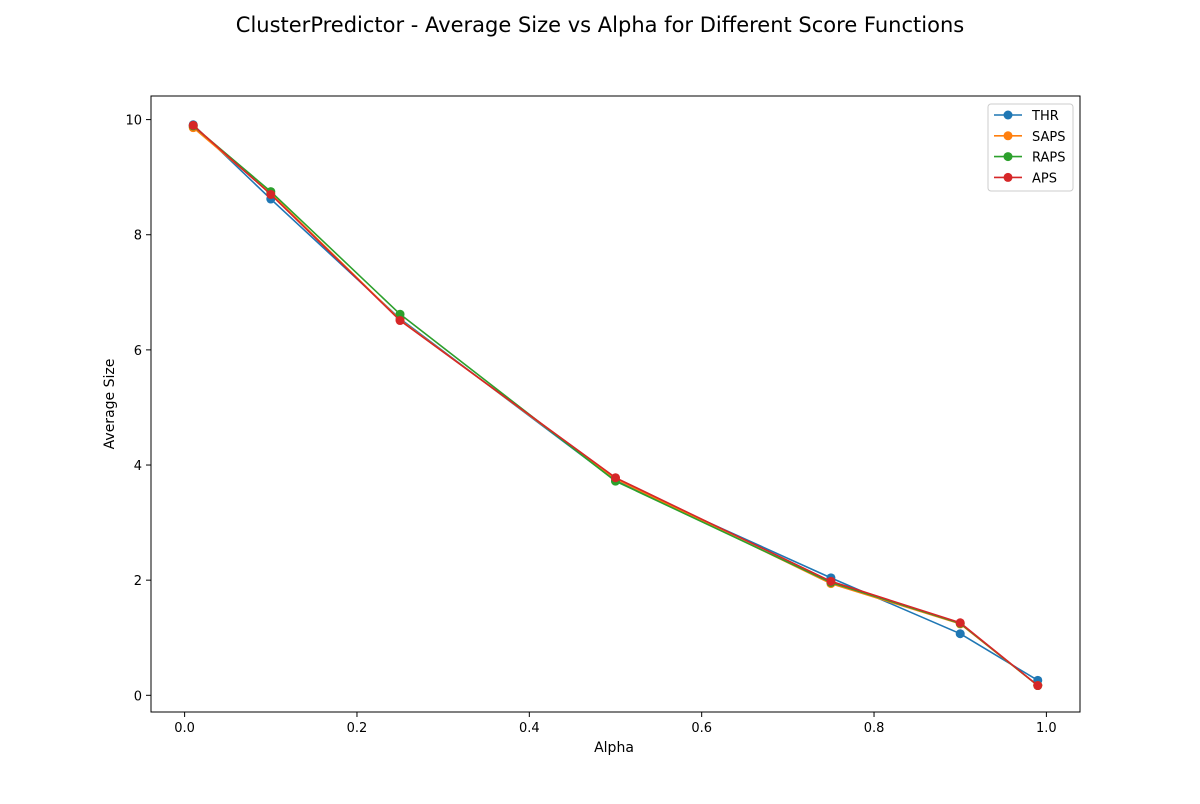 This screenshot has width=1200, height=804. What do you see at coordinates (1045, 116) in the screenshot?
I see `legend-label-thr: THR` at bounding box center [1045, 116].